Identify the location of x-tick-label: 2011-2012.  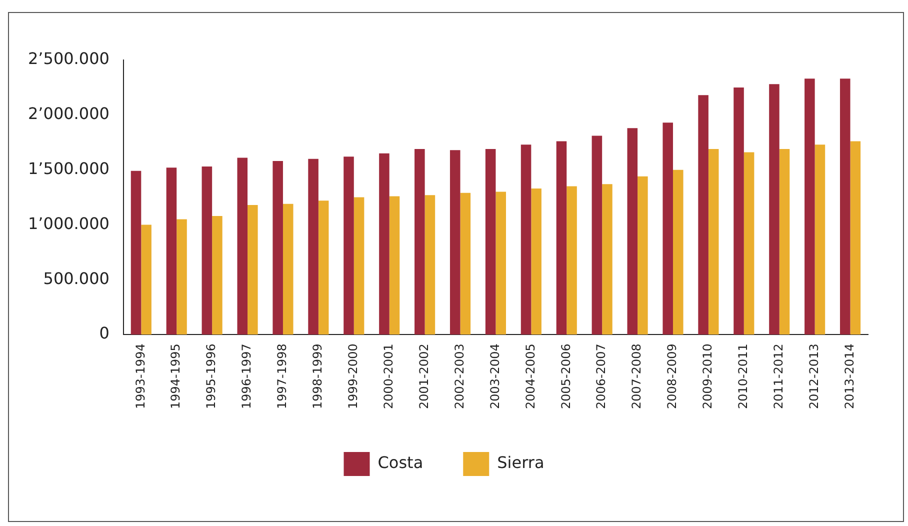
(778, 377).